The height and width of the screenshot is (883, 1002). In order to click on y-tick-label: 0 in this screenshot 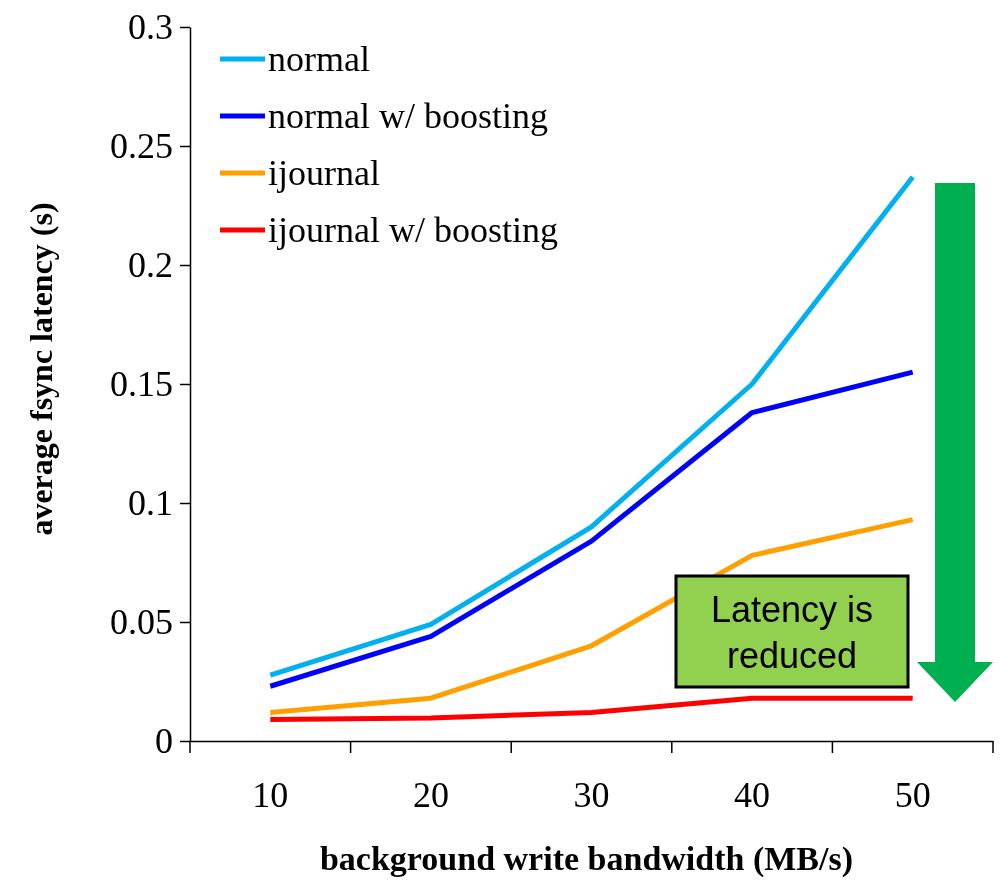, I will do `click(164, 741)`.